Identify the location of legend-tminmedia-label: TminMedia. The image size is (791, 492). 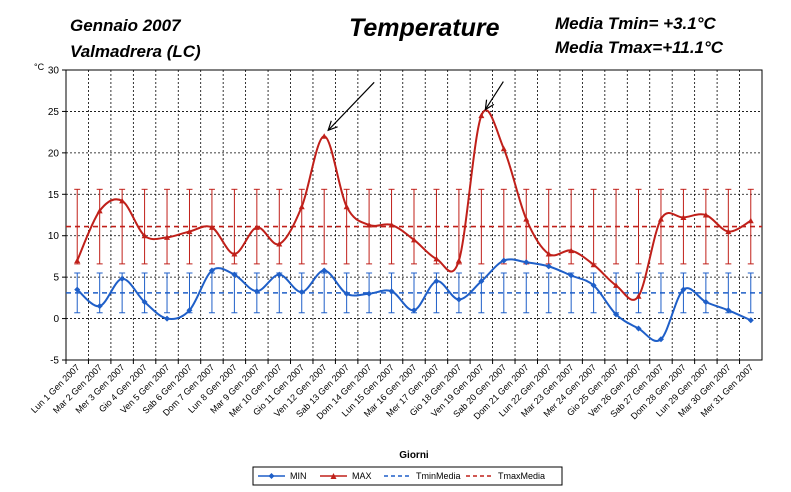
(438, 476).